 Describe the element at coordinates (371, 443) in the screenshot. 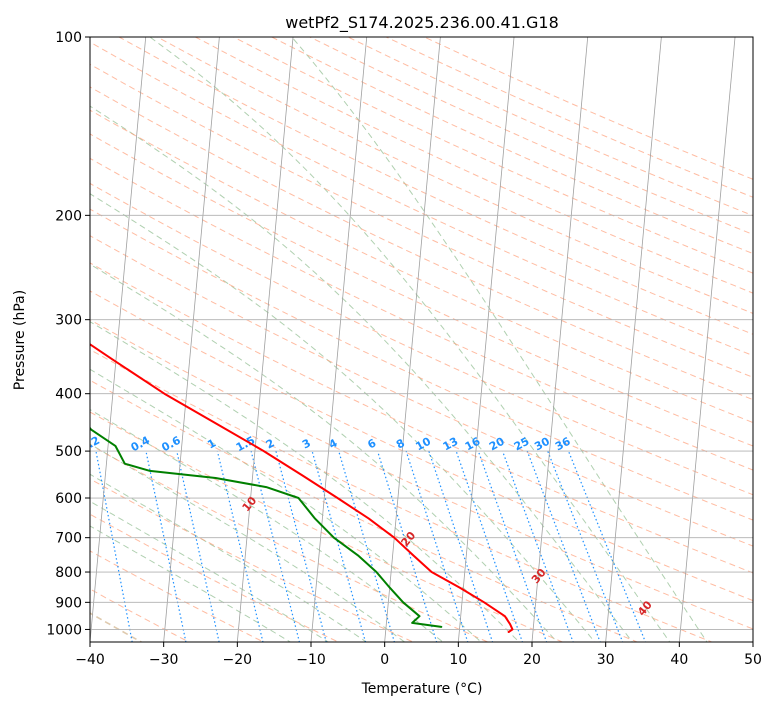

I see `mixing-ratio-label: 6` at that location.